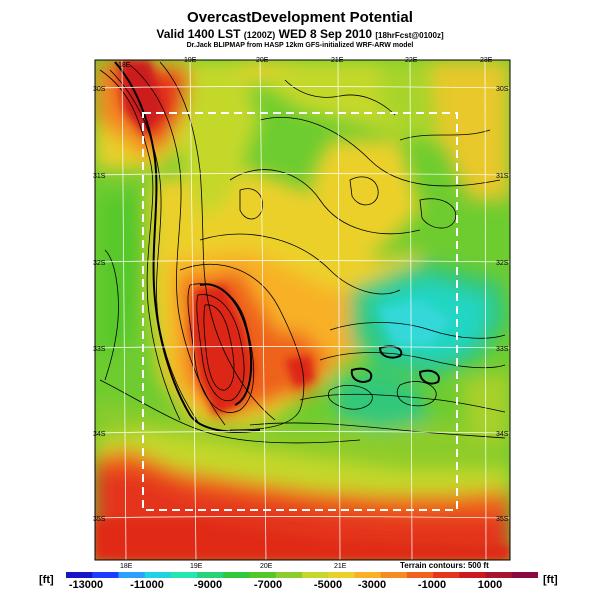 The width and height of the screenshot is (600, 600). Describe the element at coordinates (300, 17) in the screenshot. I see `map-title: OvercastDevelopment Potential` at that location.